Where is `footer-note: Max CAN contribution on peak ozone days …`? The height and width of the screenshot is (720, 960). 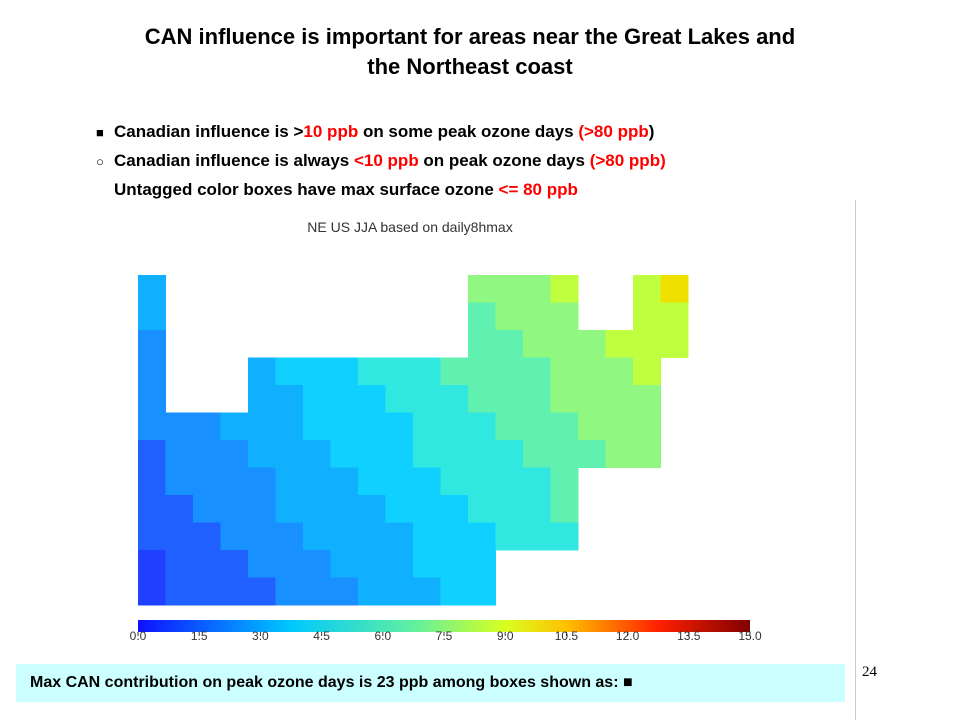 footer-note: Max CAN contribution on peak ozone days … is located at coordinates (430, 683).